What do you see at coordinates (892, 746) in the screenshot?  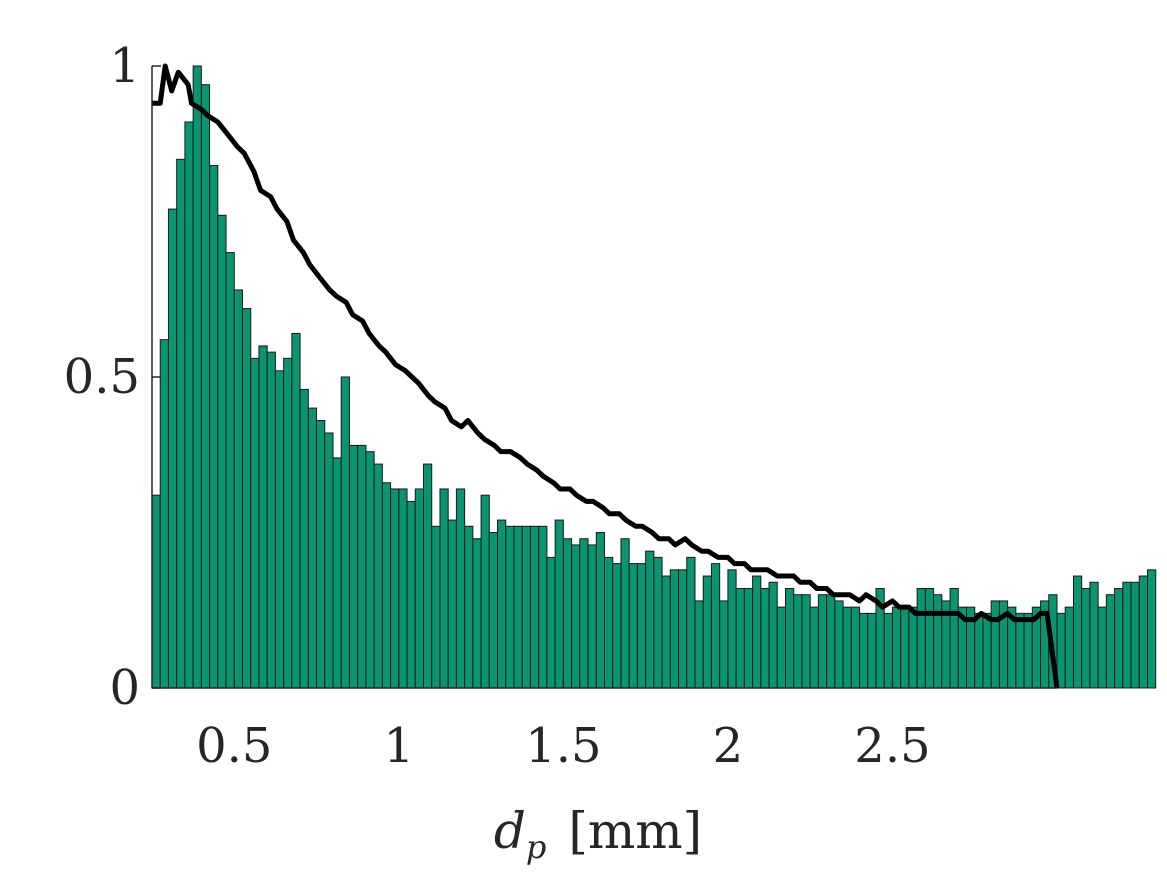 I see `x-tick-label: 2.5` at bounding box center [892, 746].